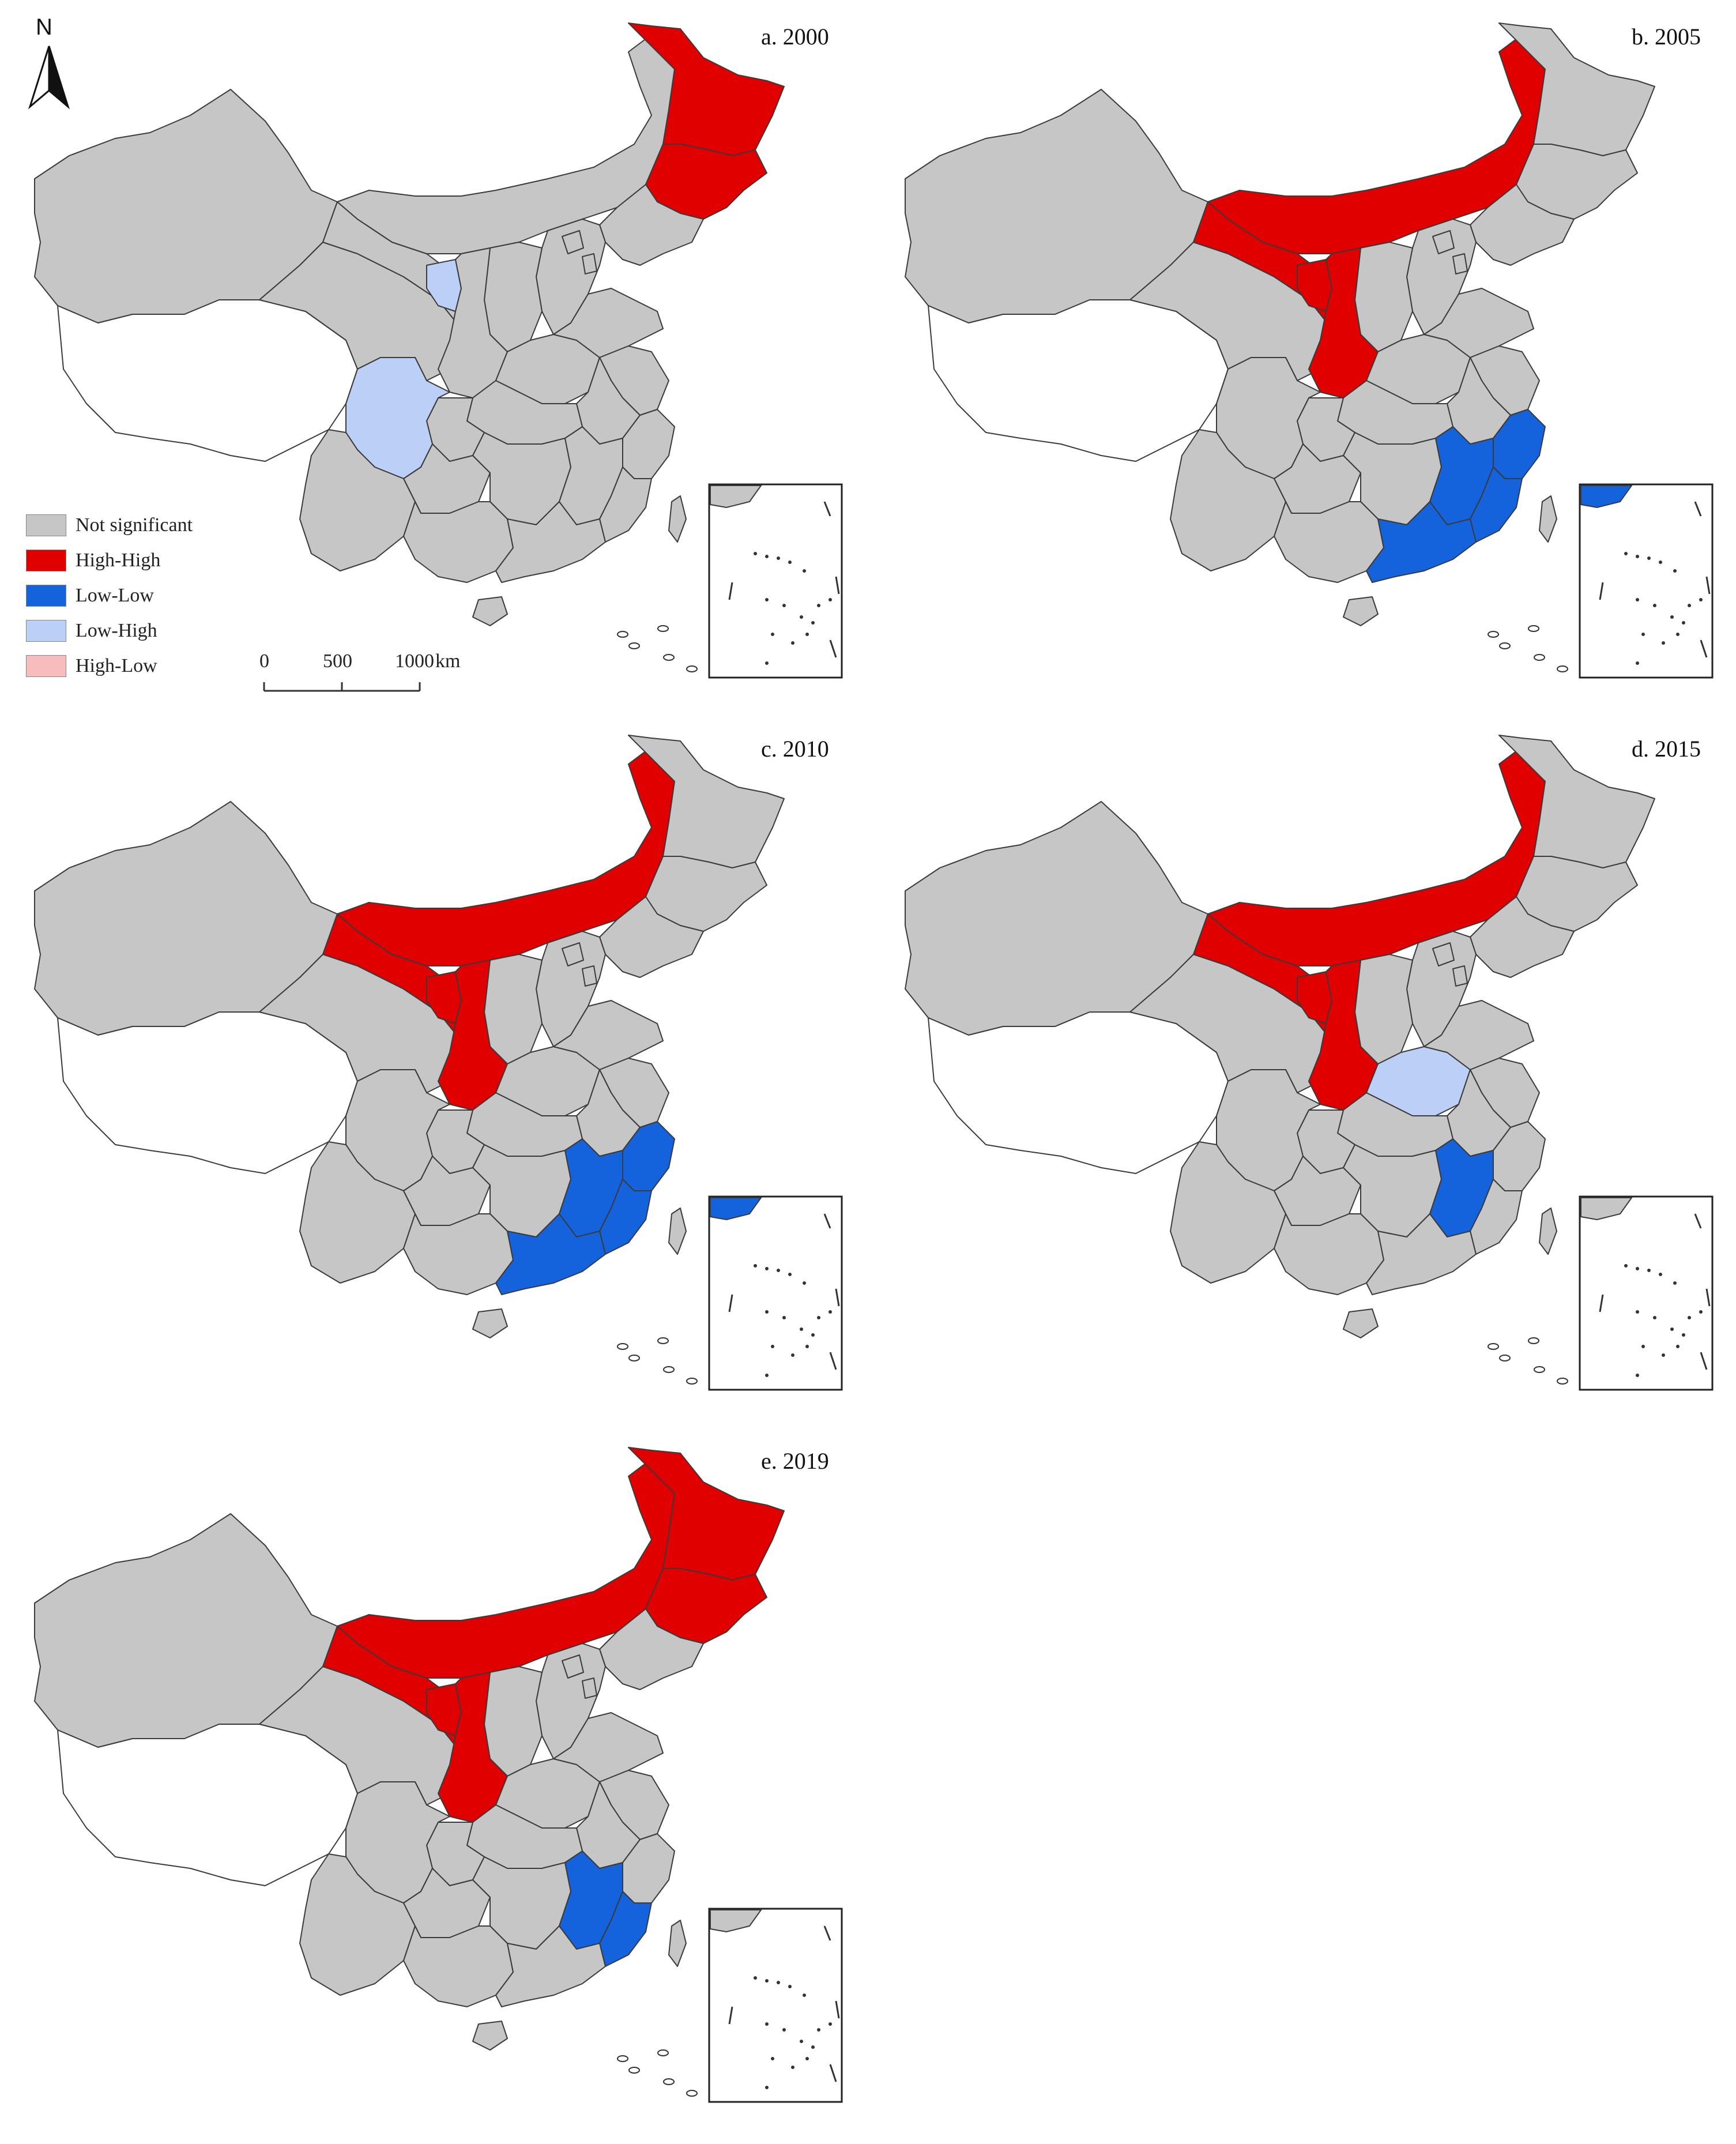  What do you see at coordinates (1666, 37) in the screenshot?
I see `panel-label: b. 2005` at bounding box center [1666, 37].